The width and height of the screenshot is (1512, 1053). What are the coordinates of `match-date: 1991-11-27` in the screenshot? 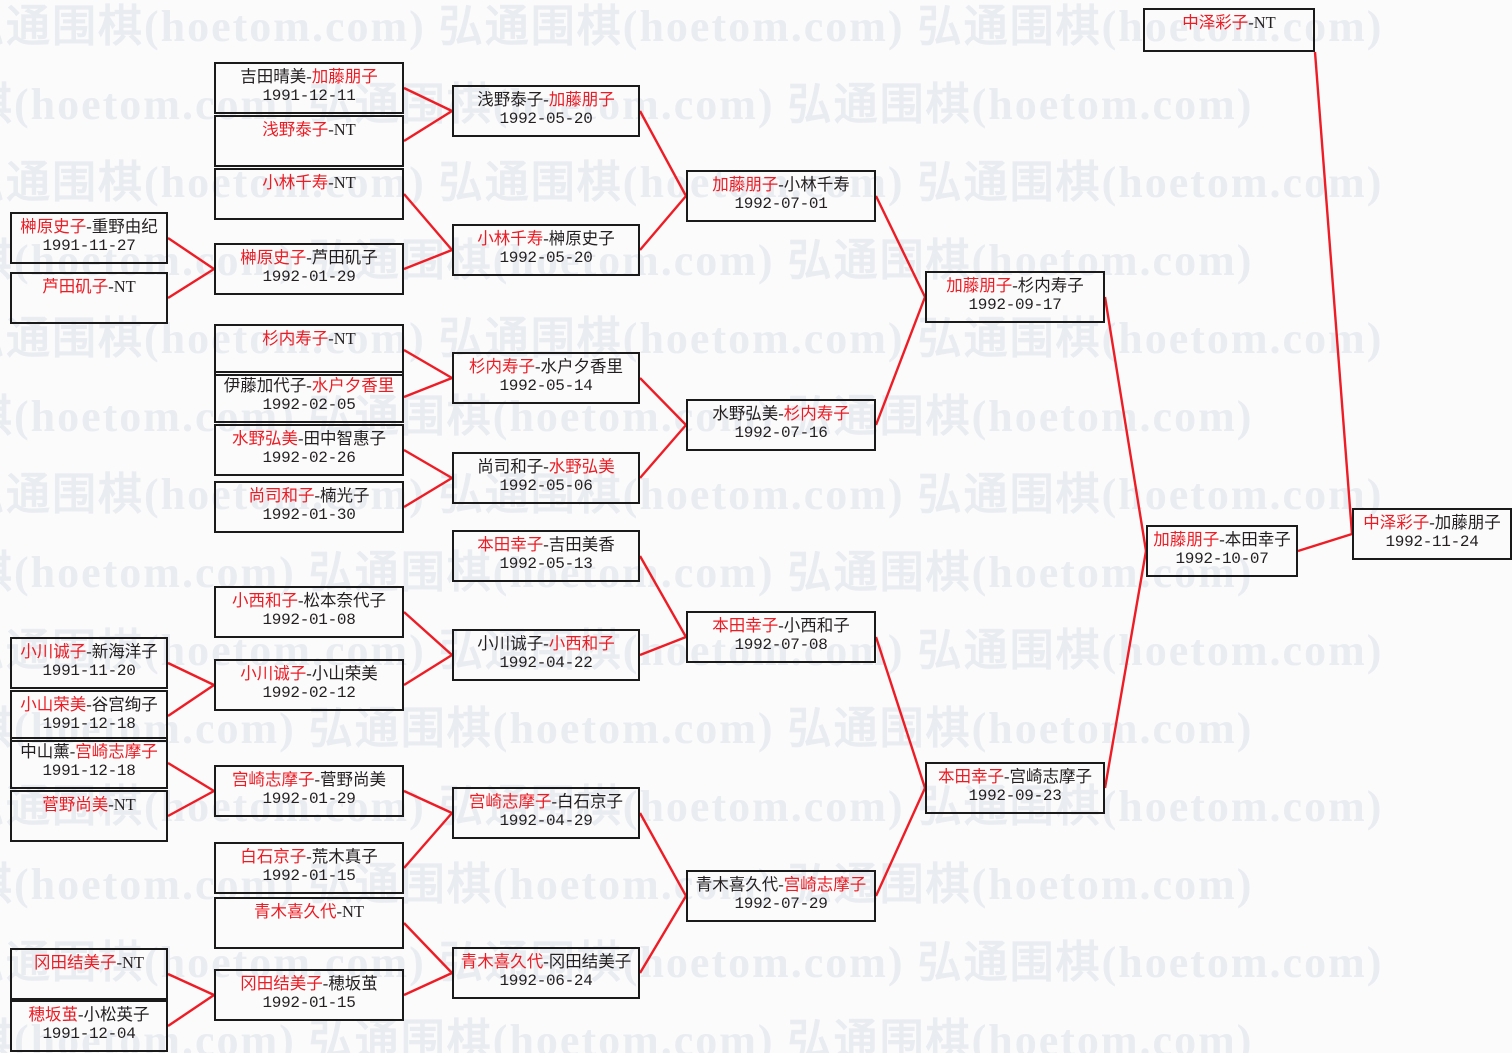 It's located at (89, 246).